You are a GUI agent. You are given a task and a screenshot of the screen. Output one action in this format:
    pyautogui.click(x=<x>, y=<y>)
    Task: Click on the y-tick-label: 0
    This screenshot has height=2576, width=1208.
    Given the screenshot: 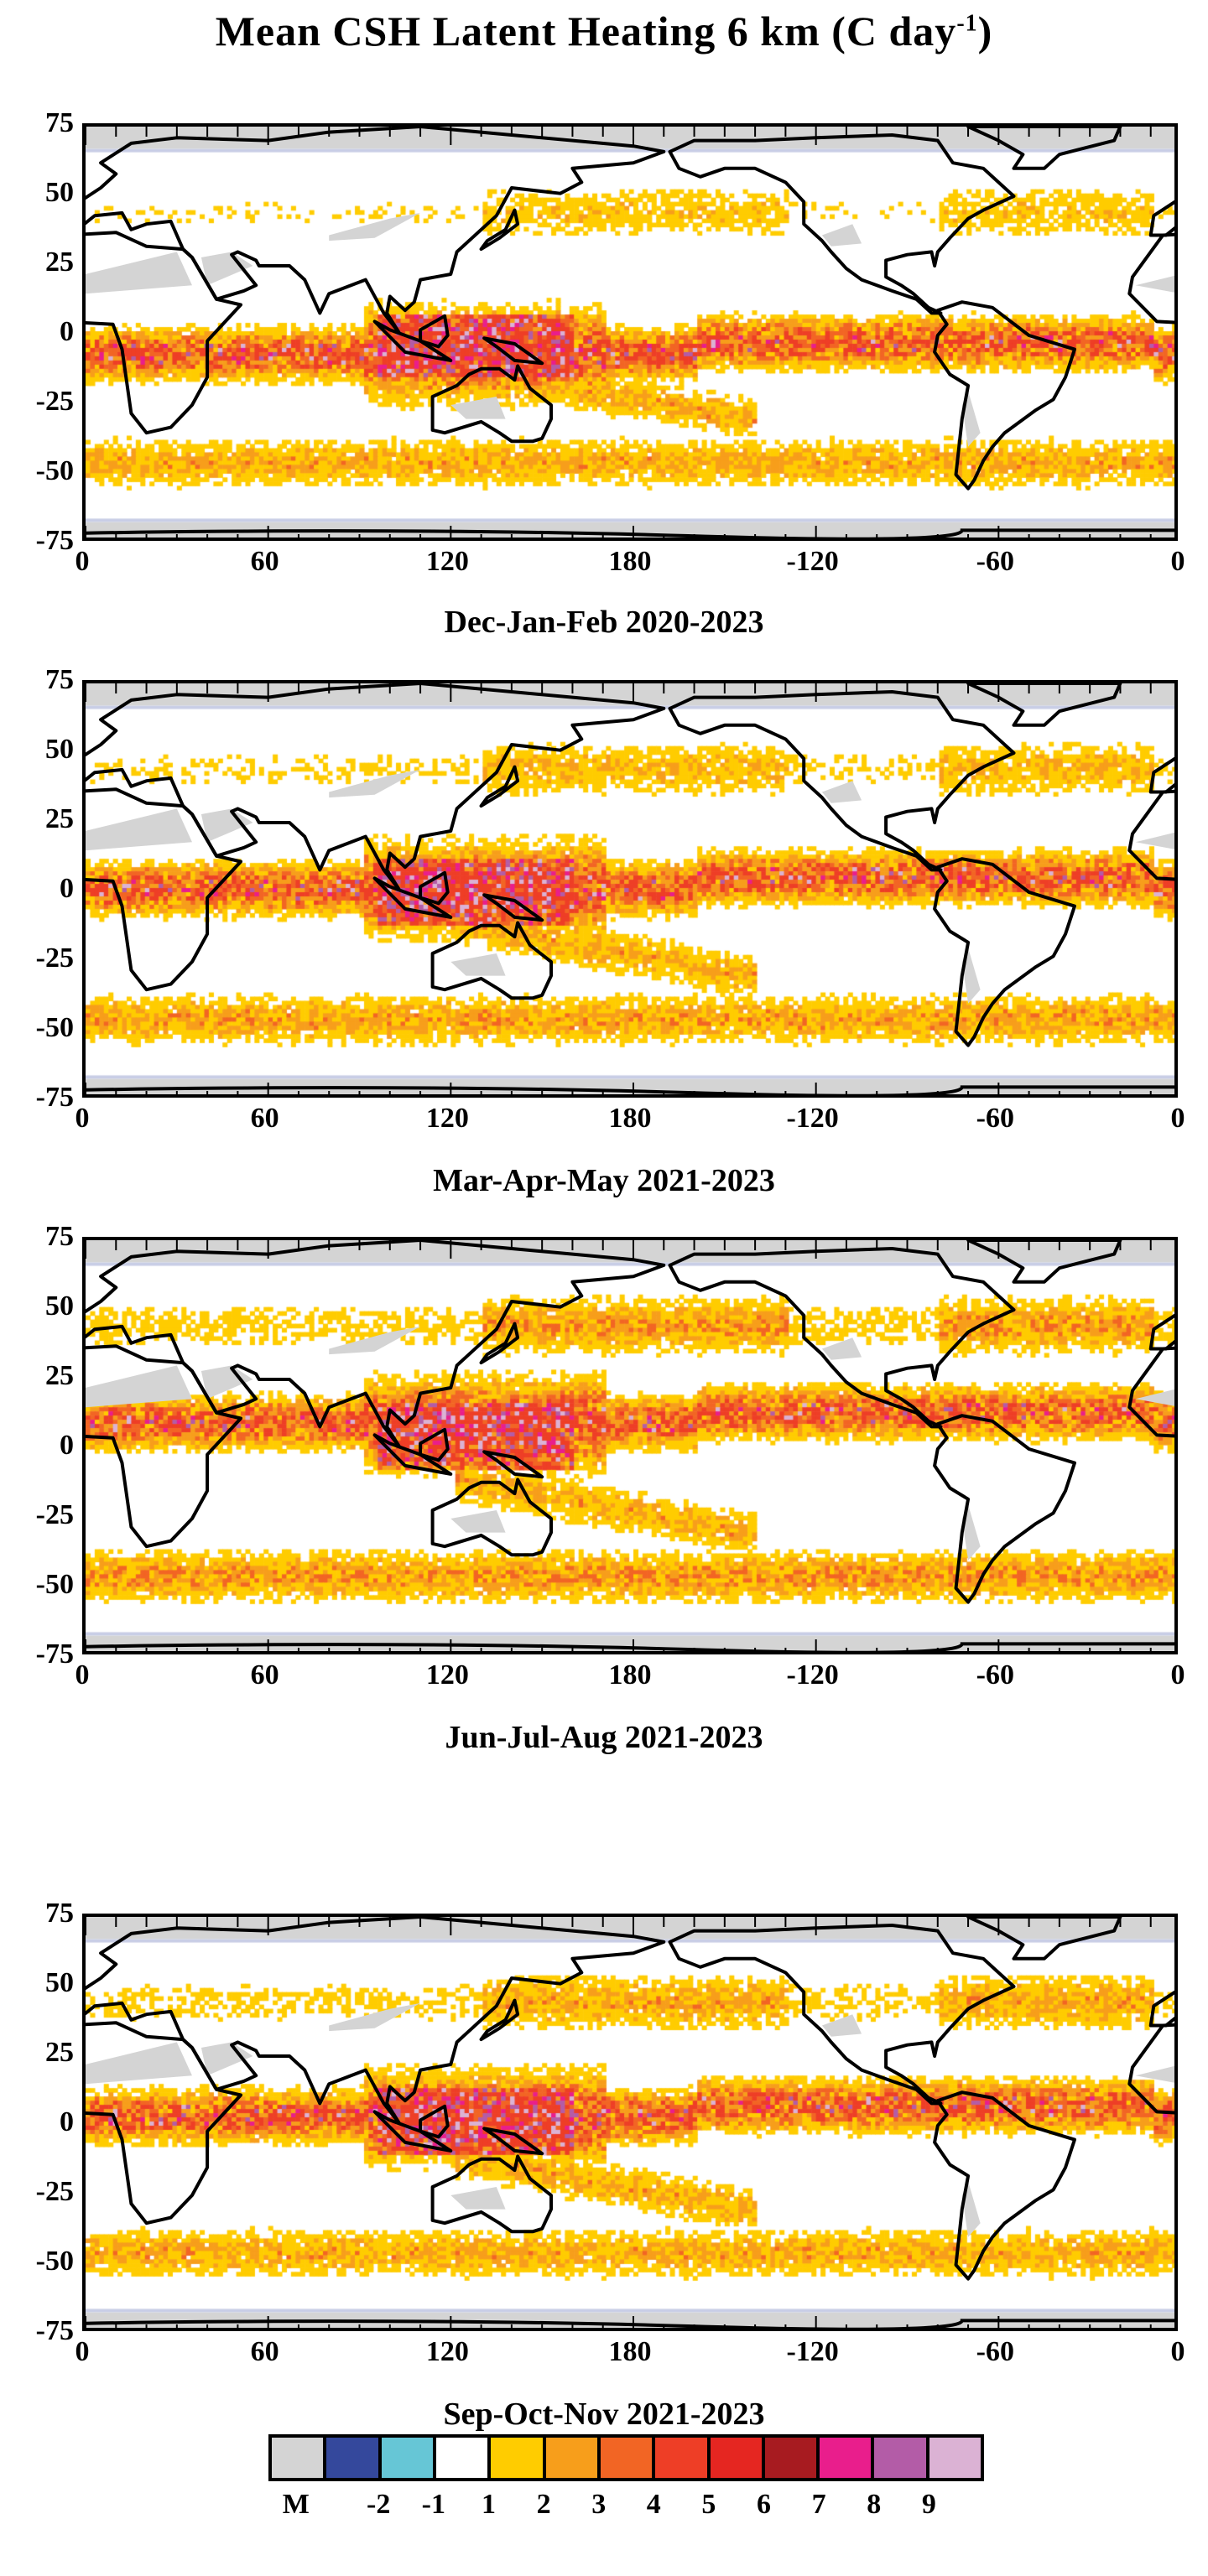 What is the action you would take?
    pyautogui.click(x=67, y=1445)
    